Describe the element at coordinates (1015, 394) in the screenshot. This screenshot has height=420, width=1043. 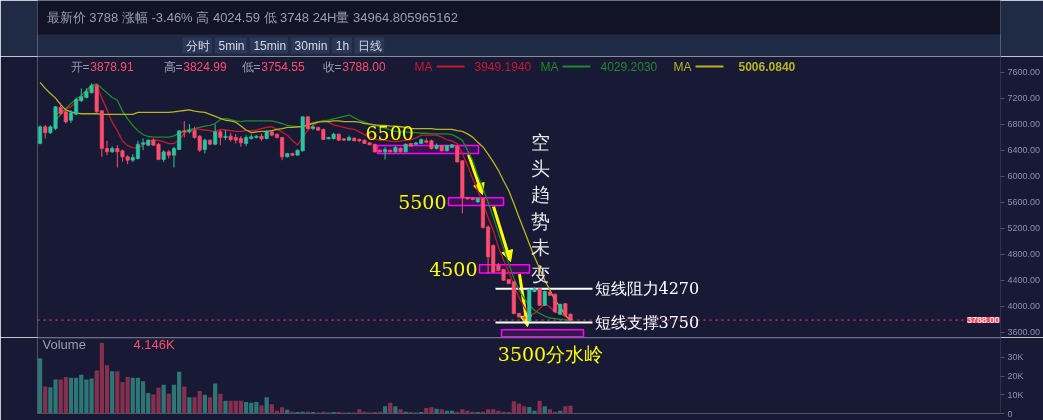
I see `y-tick-label: 10K` at that location.